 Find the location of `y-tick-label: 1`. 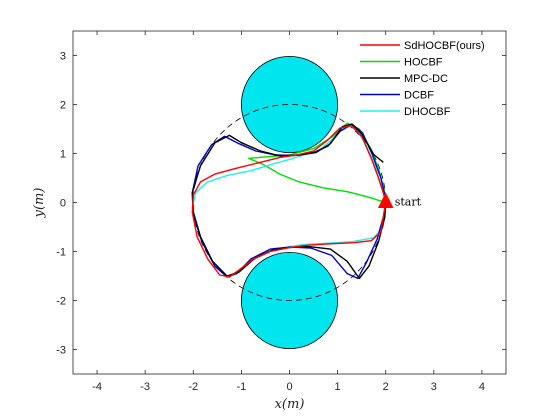

y-tick-label: 1 is located at coordinates (63, 155).